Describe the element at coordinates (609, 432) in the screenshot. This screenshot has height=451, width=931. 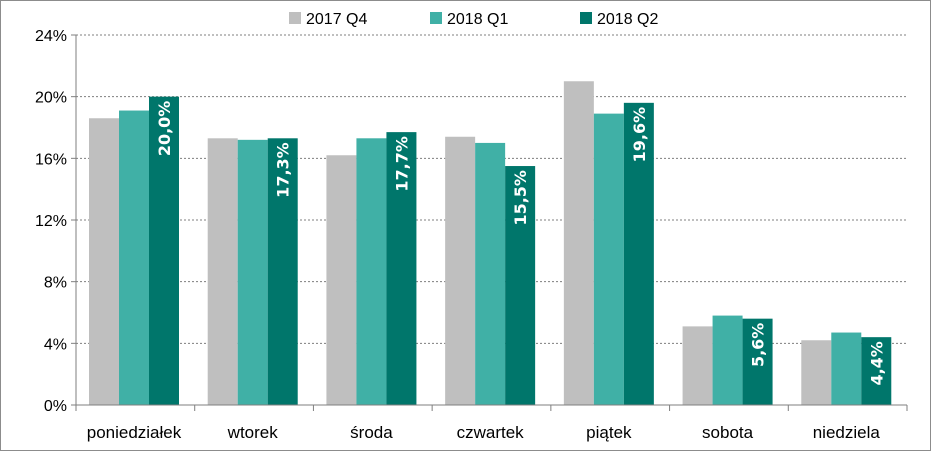
I see `category-label: piątek` at that location.